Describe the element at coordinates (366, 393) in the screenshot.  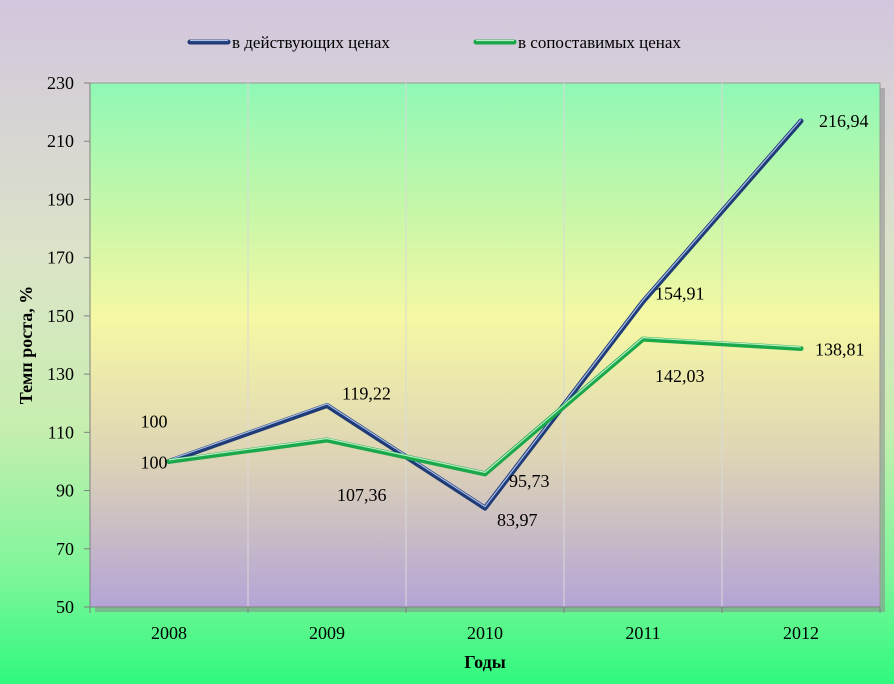
I see `data-label: 119,22` at that location.